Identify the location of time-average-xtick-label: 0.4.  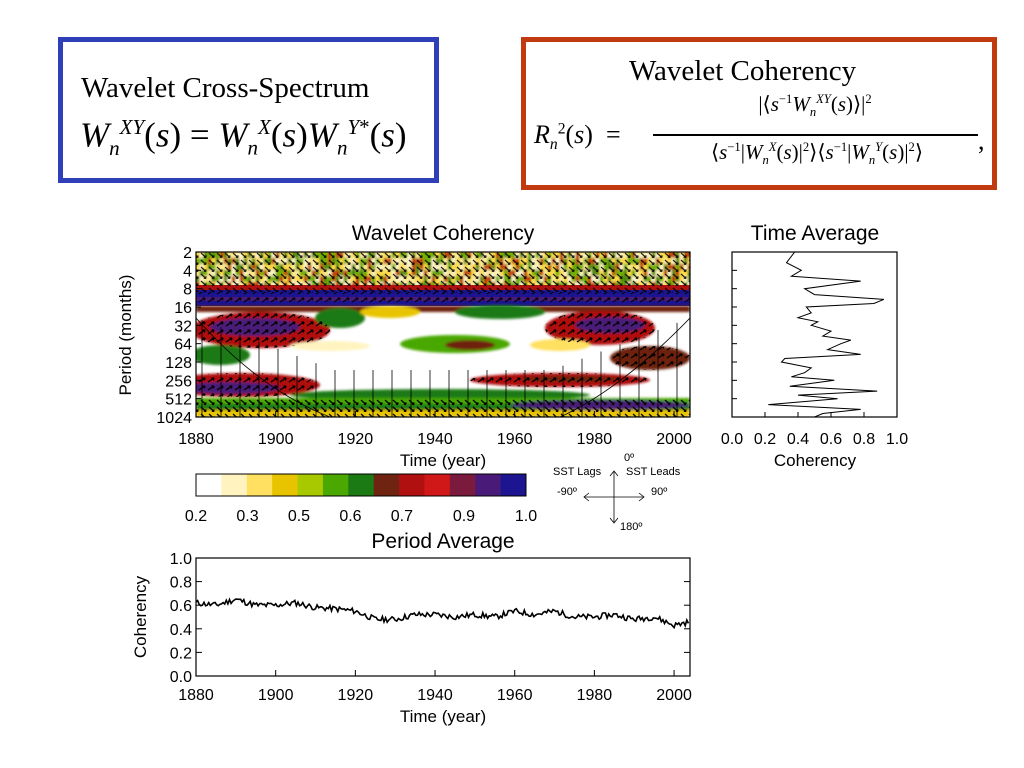
(798, 439).